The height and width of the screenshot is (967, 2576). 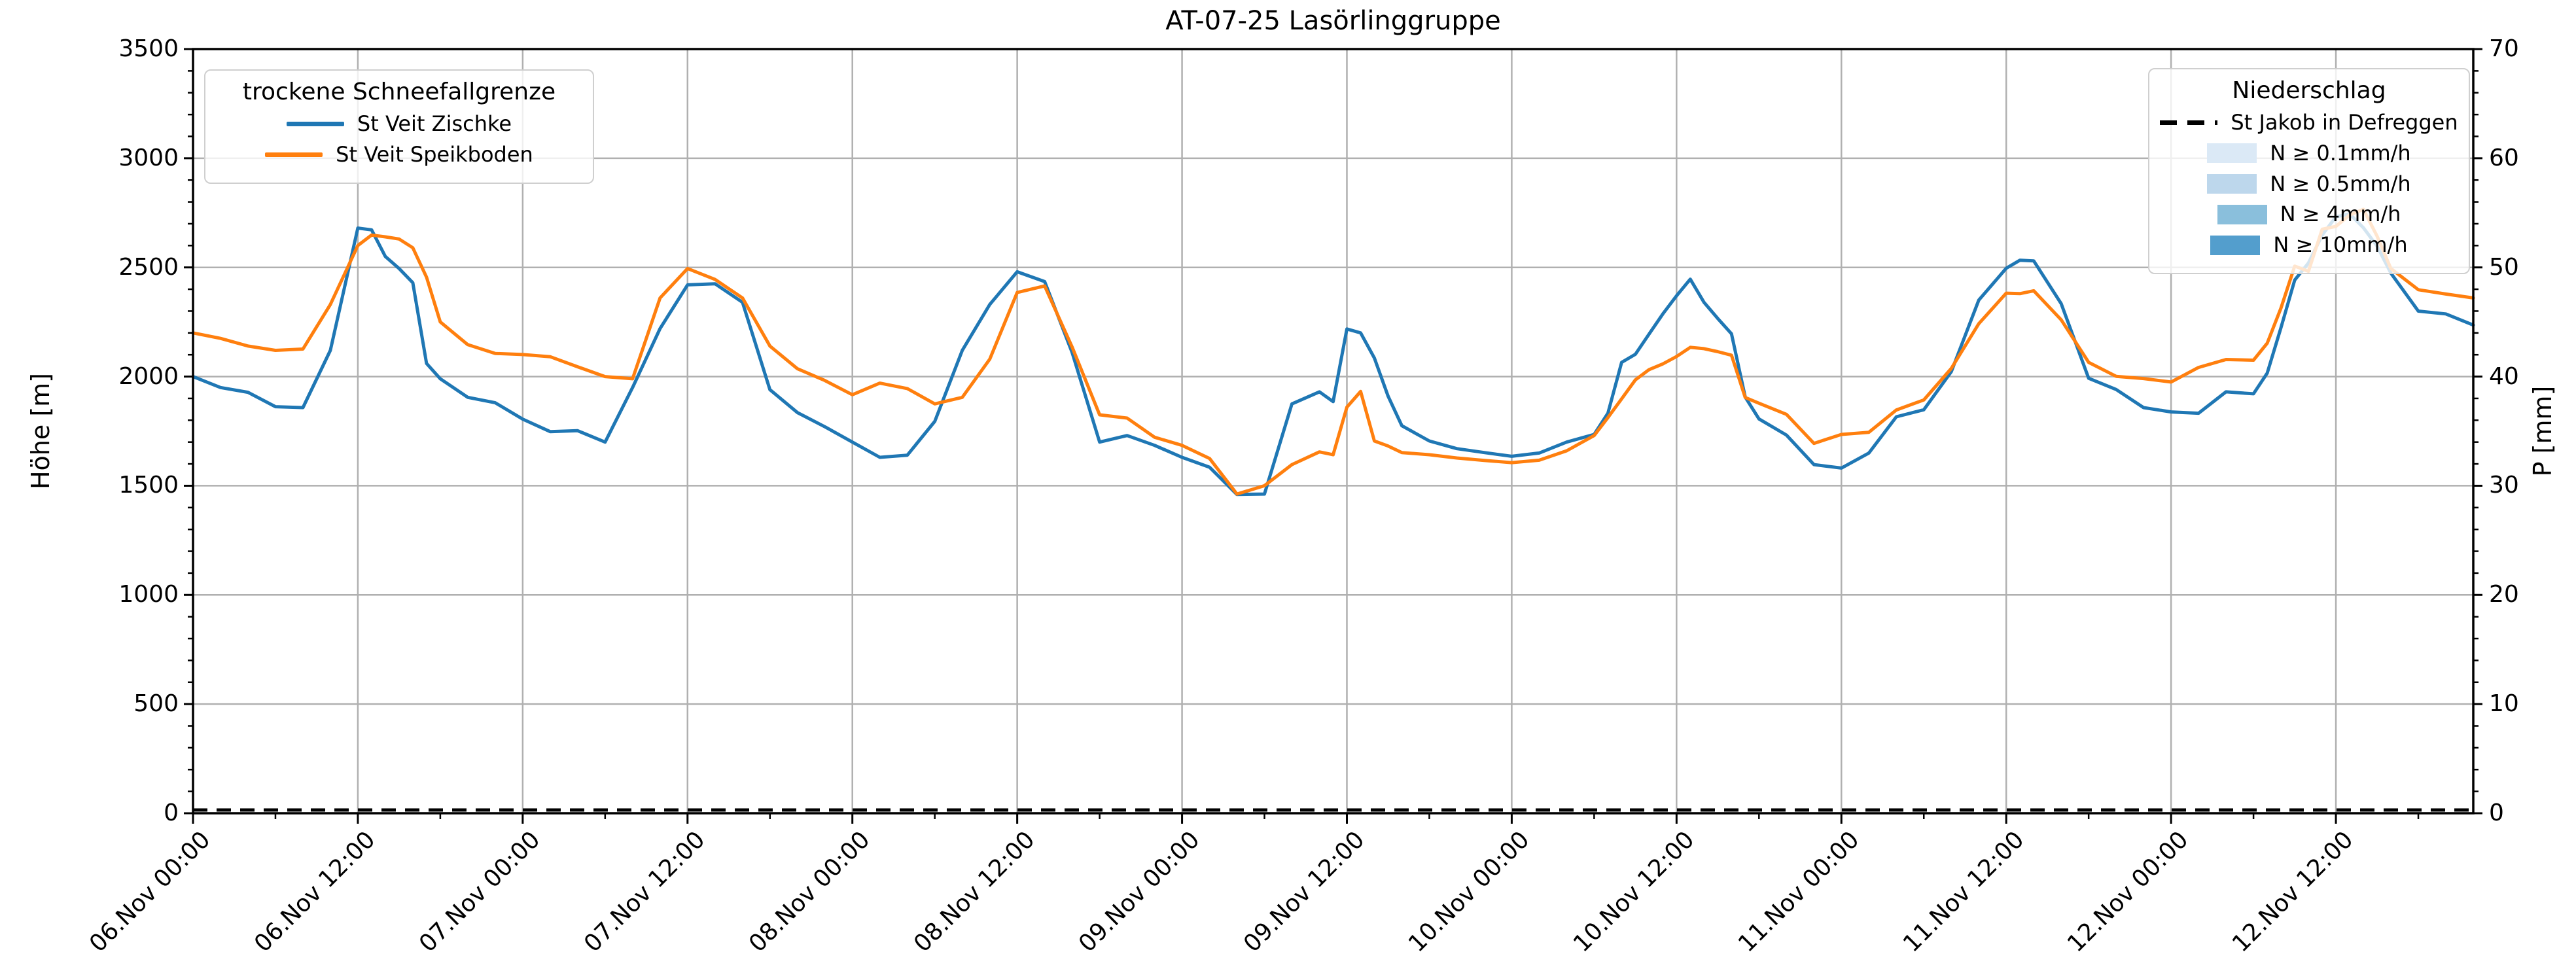 What do you see at coordinates (1333, 21) in the screenshot?
I see `chart-title: AT-07-25 Lasörlinggruppe` at bounding box center [1333, 21].